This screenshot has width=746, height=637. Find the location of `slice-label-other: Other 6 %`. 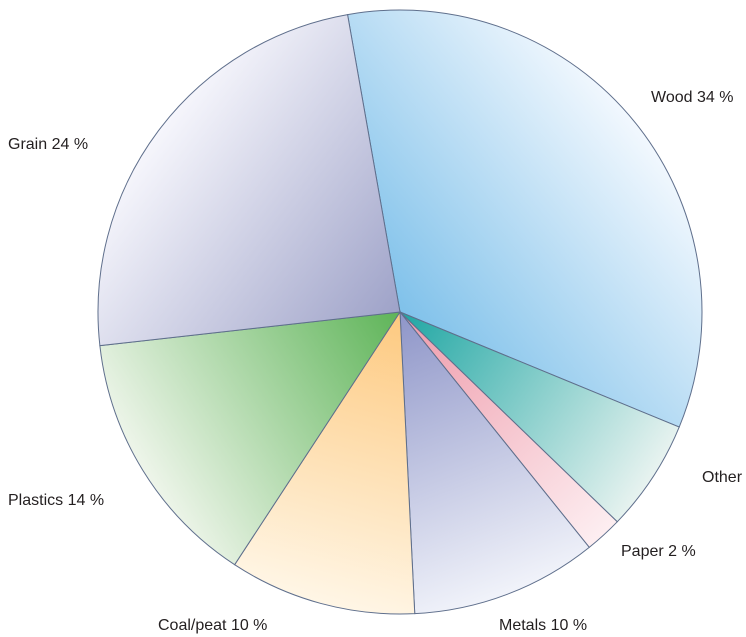

slice-label-other: Other 6 % is located at coordinates (724, 477).